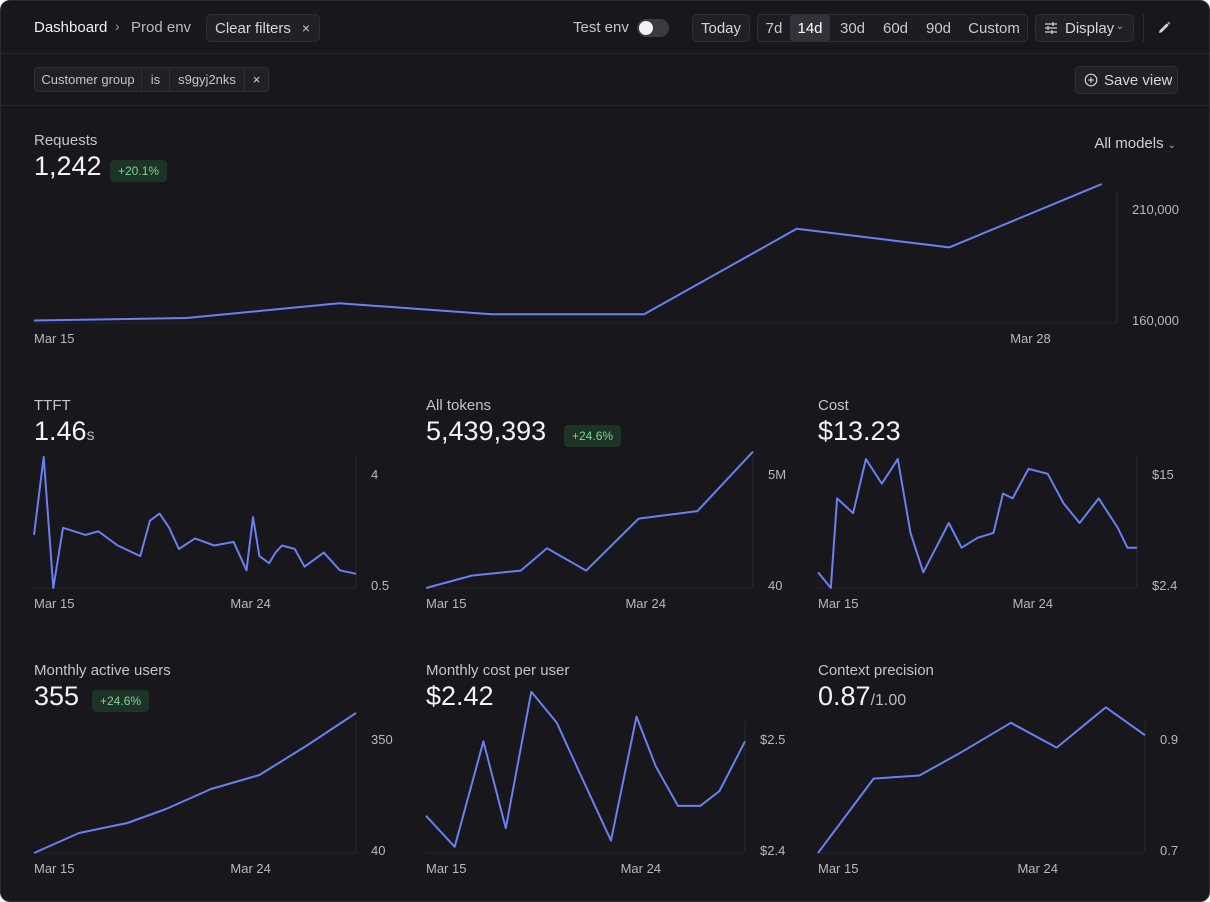 The width and height of the screenshot is (1210, 902). Describe the element at coordinates (57, 696) in the screenshot. I see `mau-value: 355` at that location.